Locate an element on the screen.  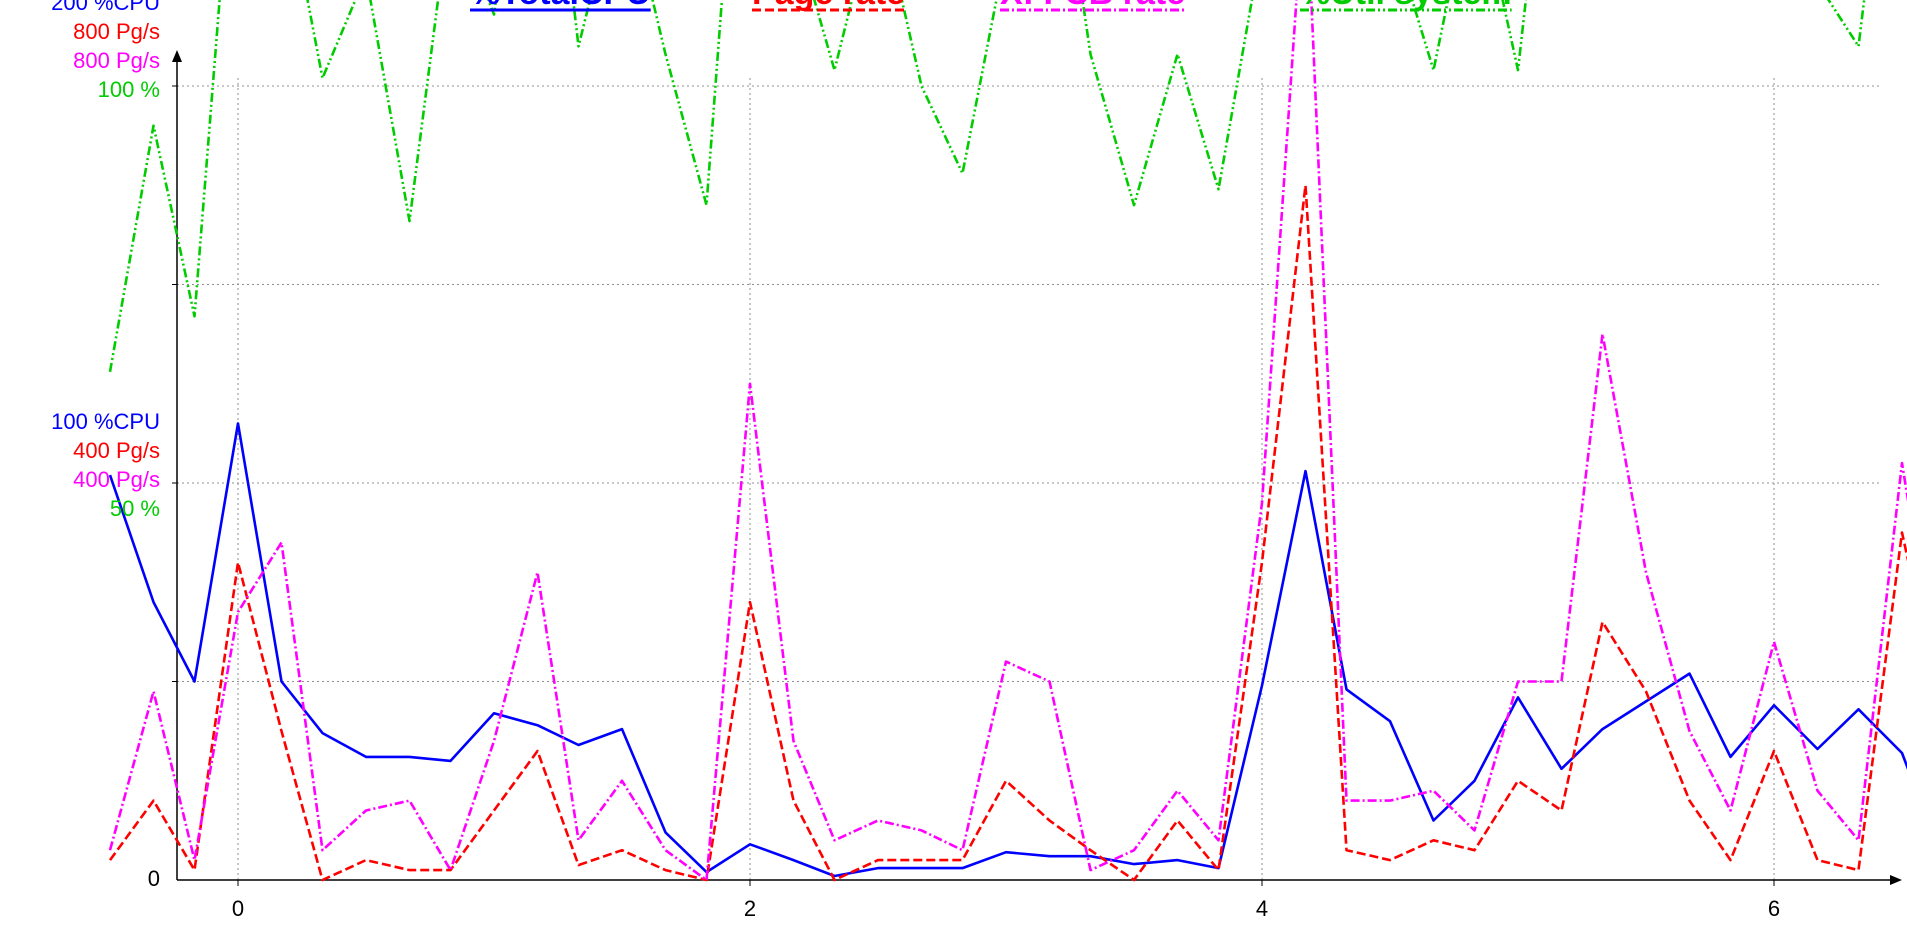
y-tick-label: 50 % is located at coordinates (135, 508).